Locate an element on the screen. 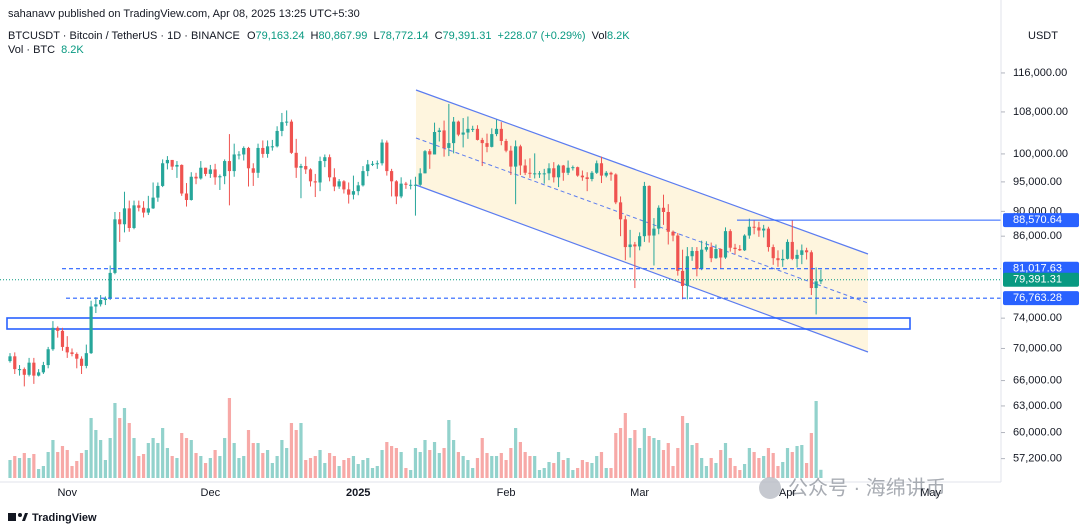 The height and width of the screenshot is (531, 1080). y-tick-label: 63,000.00 is located at coordinates (1037, 406).